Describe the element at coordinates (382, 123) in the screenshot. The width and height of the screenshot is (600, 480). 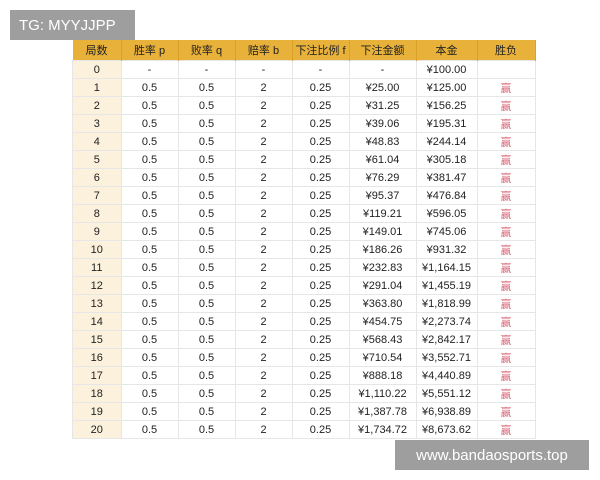
I see `table-cell: ¥39.06` at that location.